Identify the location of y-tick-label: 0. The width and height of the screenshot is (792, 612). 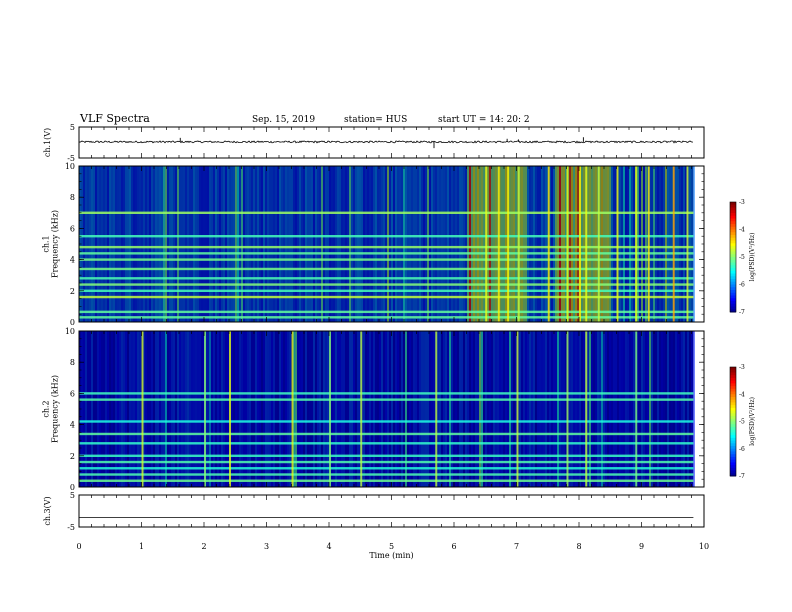
(72, 487).